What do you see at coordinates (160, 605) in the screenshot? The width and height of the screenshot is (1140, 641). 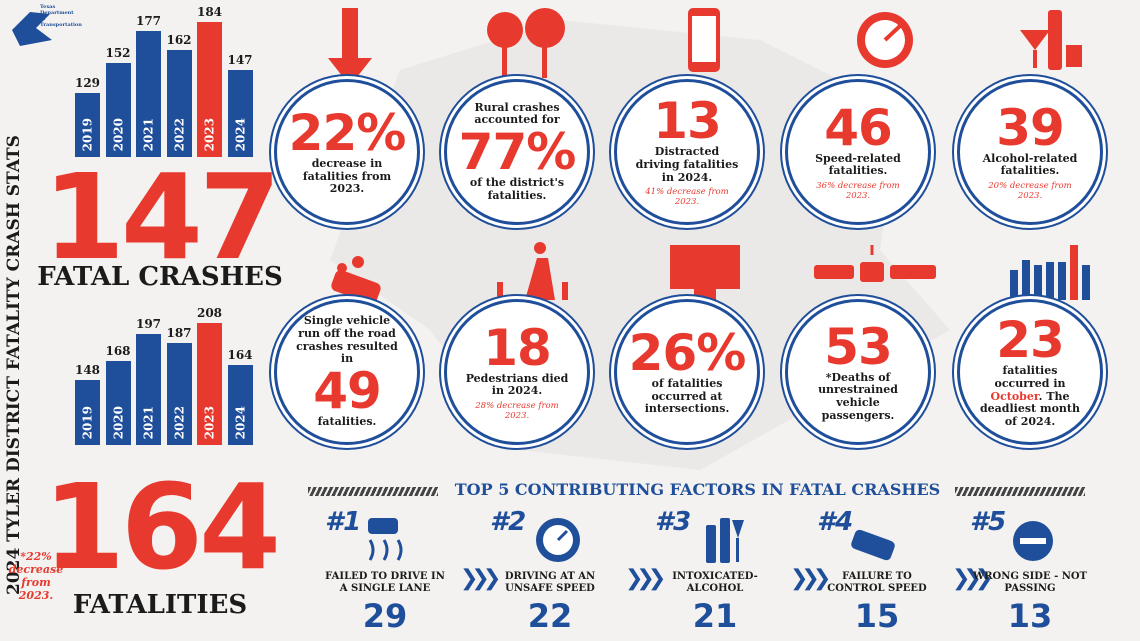 I see `total-label: FATALITIES` at bounding box center [160, 605].